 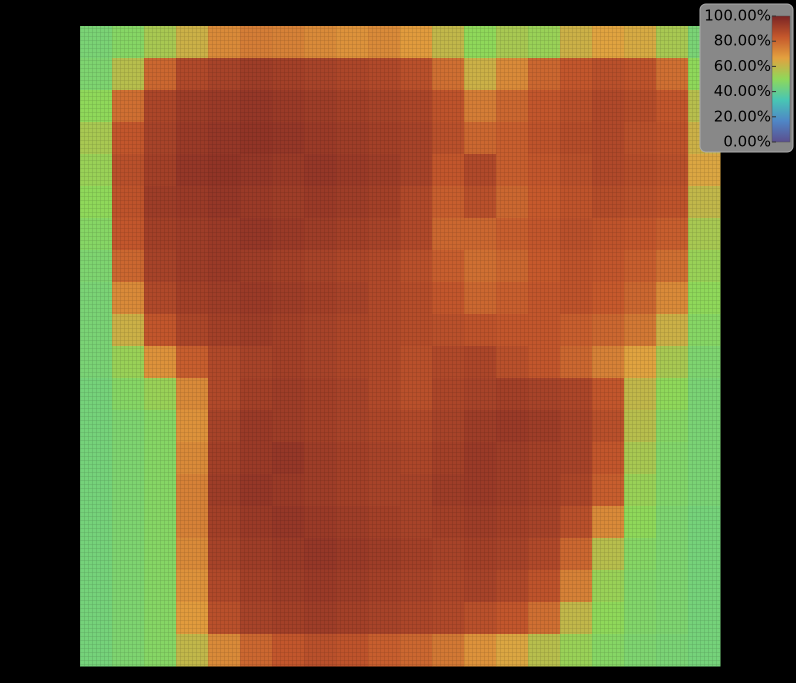 I want to click on colorbar: 0.00% 20.00% 40.00% 60.00% 80.00% 100.00%, so click(x=746, y=78).